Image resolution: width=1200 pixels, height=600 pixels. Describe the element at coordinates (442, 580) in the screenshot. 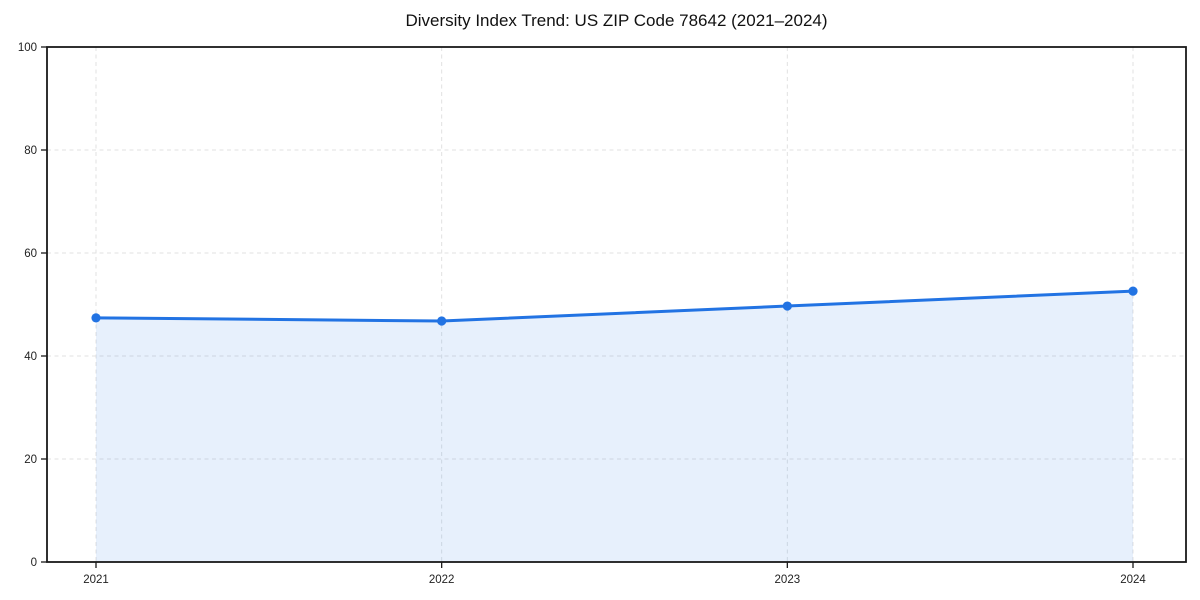

I see `x-tick-label: 2022` at that location.